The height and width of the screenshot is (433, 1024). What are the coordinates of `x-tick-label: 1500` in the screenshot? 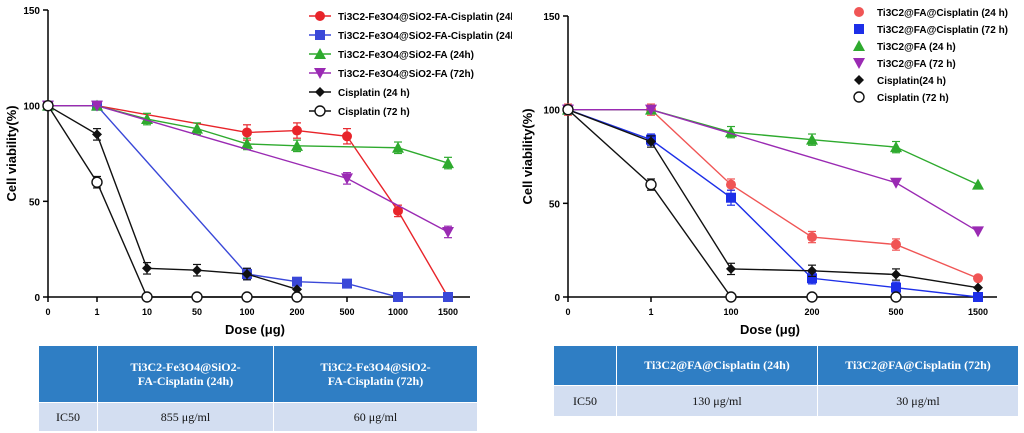 It's located at (448, 312).